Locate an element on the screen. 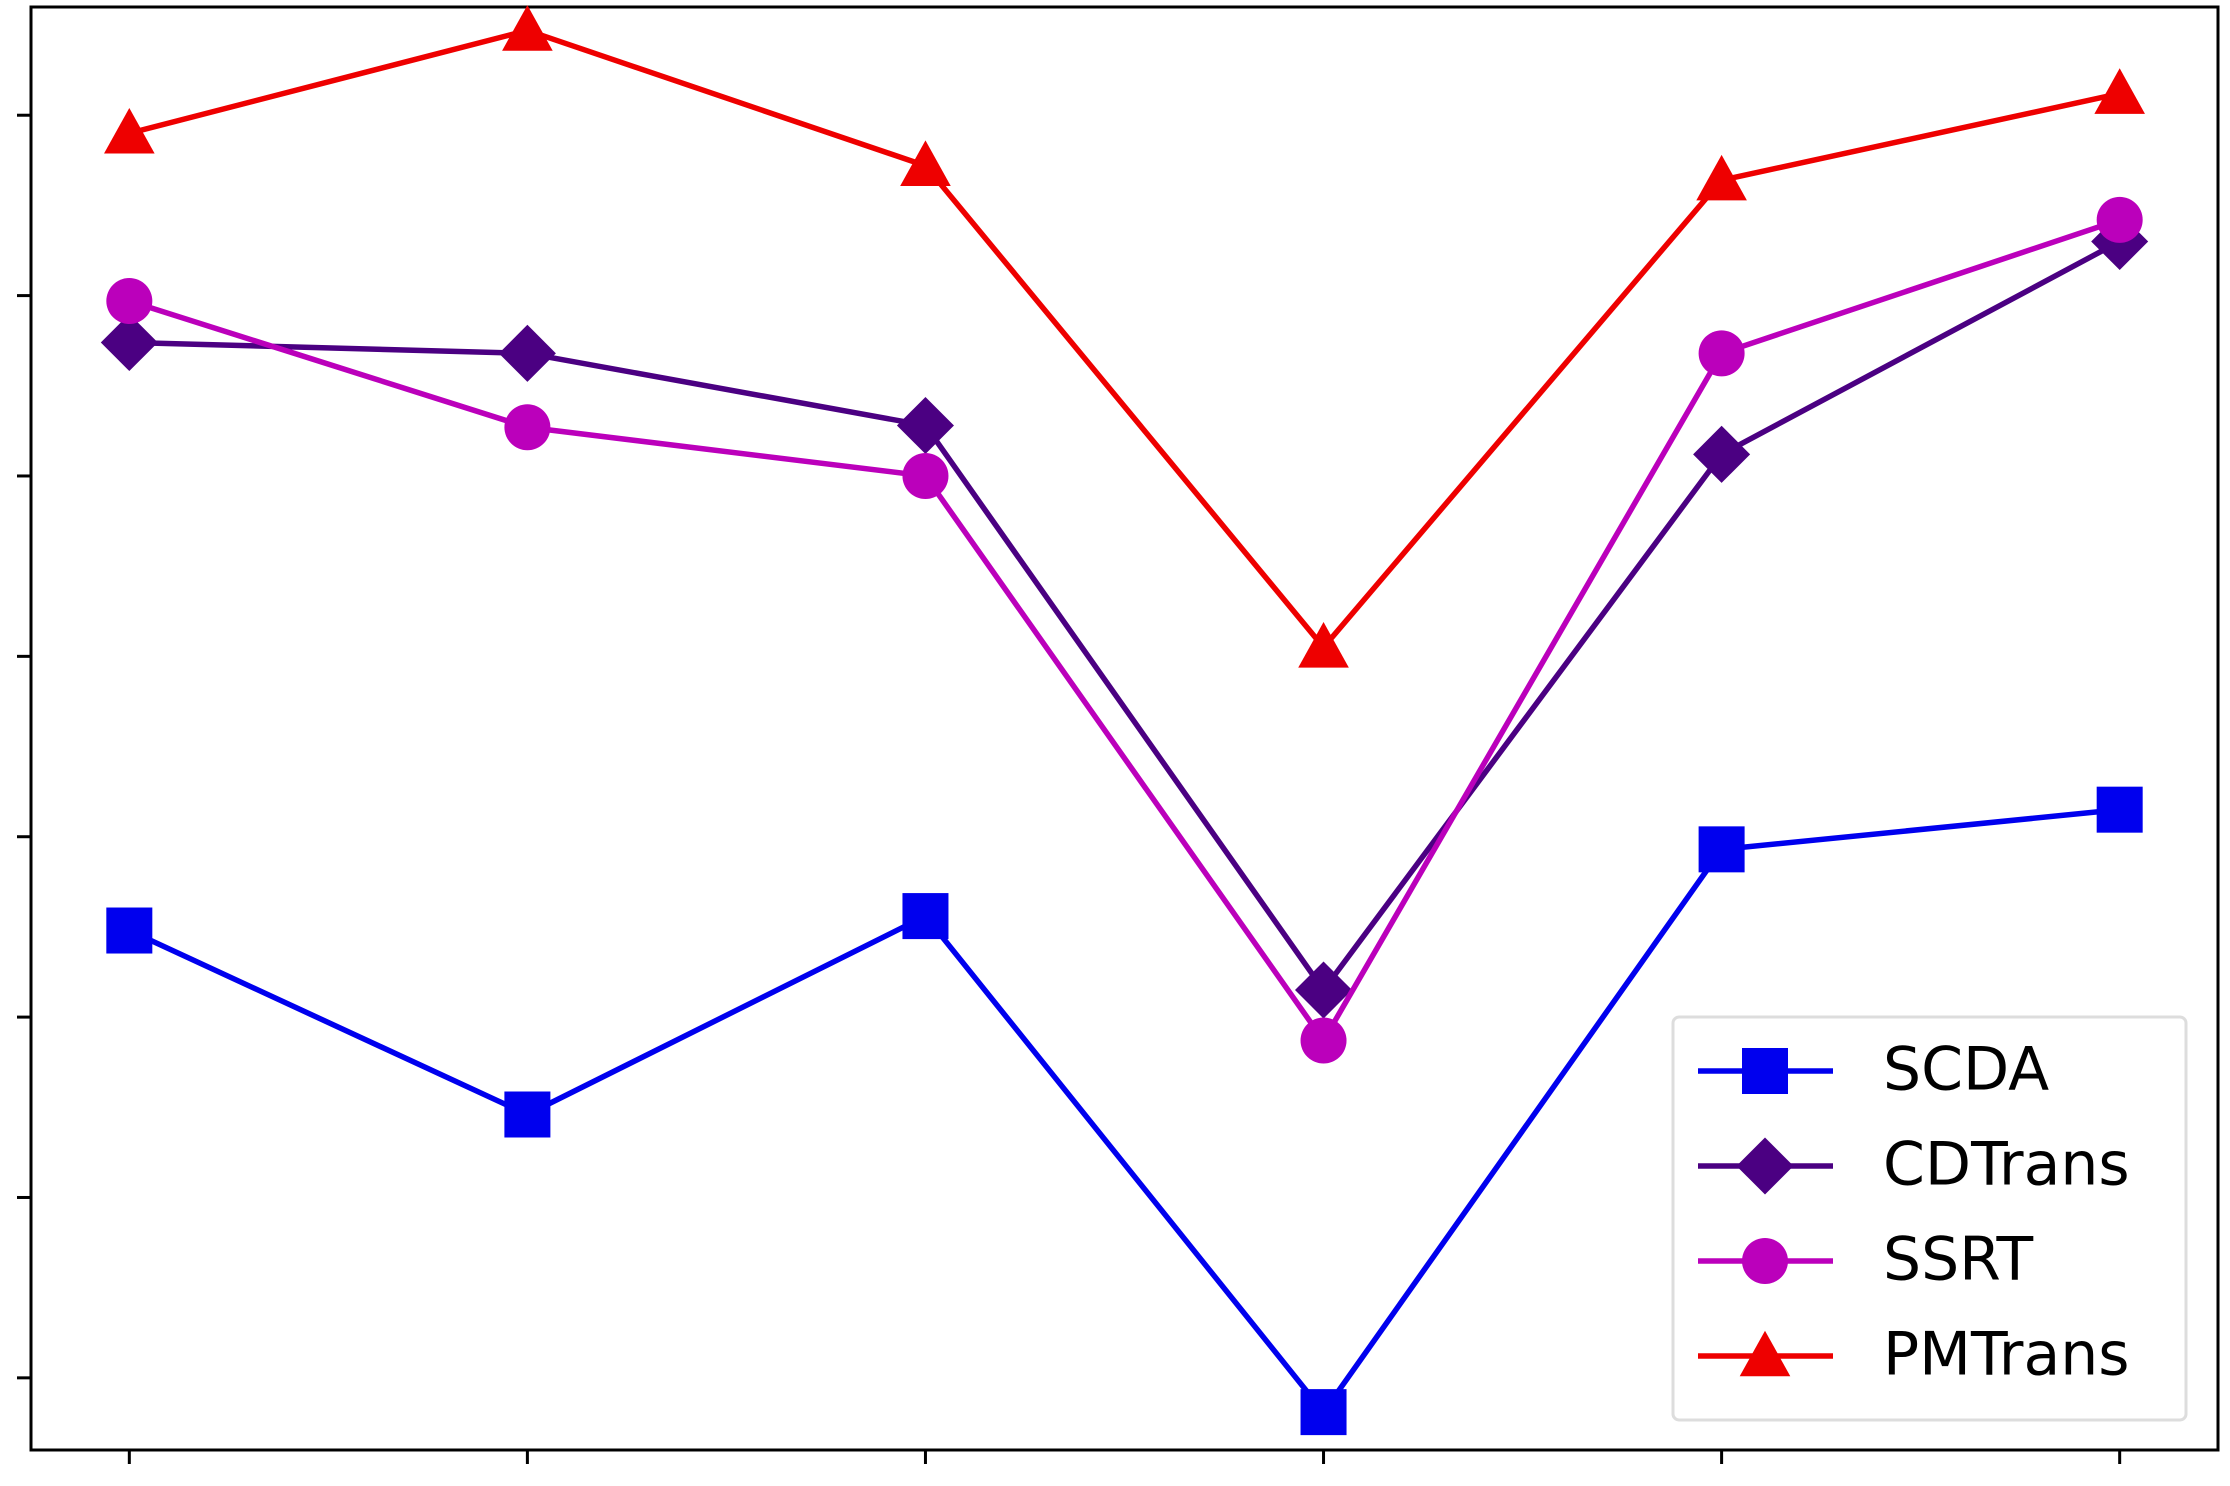  legend-label: PMTrans is located at coordinates (2006, 1355).